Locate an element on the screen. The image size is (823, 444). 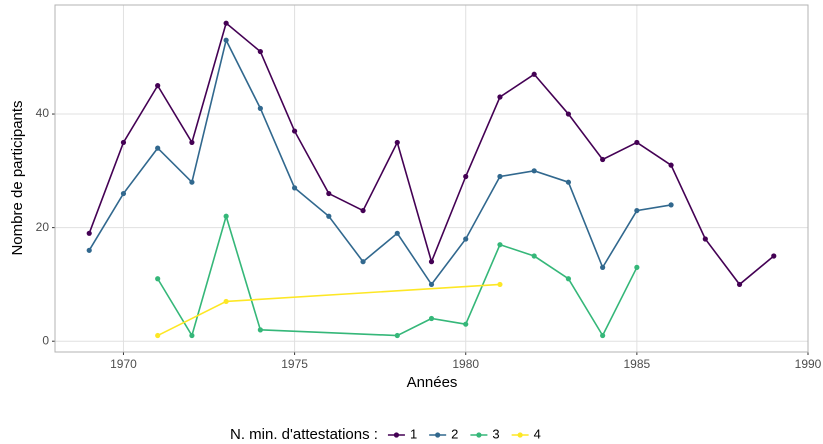
legend-label: 1 is located at coordinates (413, 433).